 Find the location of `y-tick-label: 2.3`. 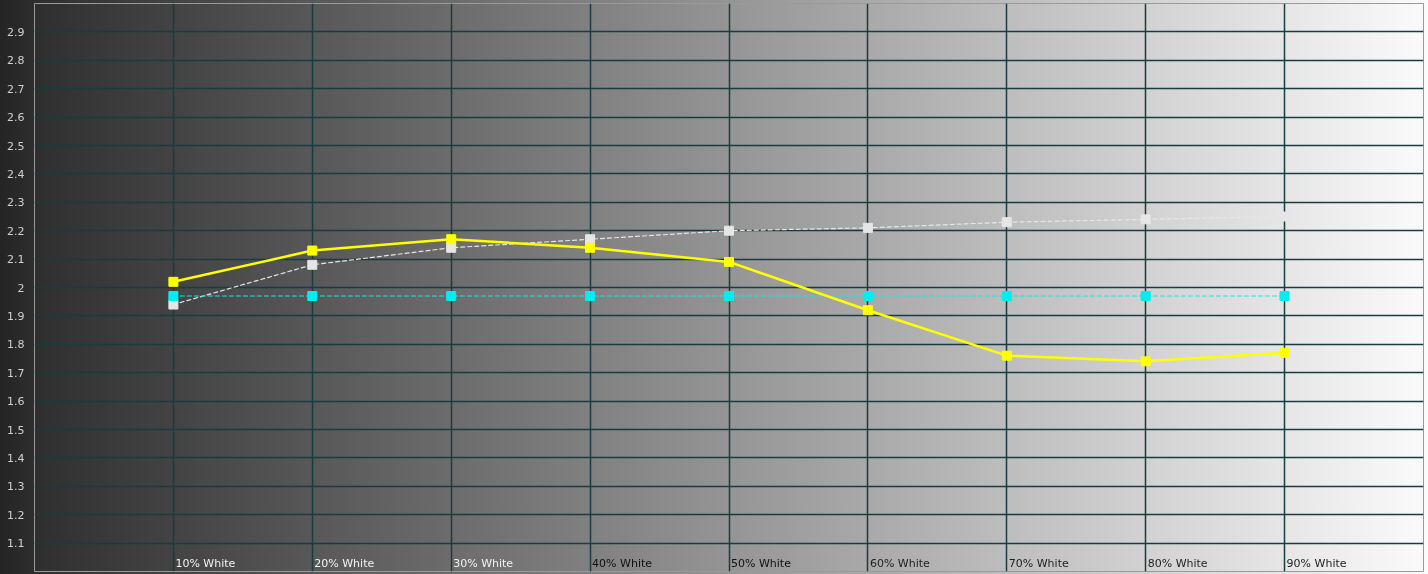

y-tick-label: 2.3 is located at coordinates (16, 203).